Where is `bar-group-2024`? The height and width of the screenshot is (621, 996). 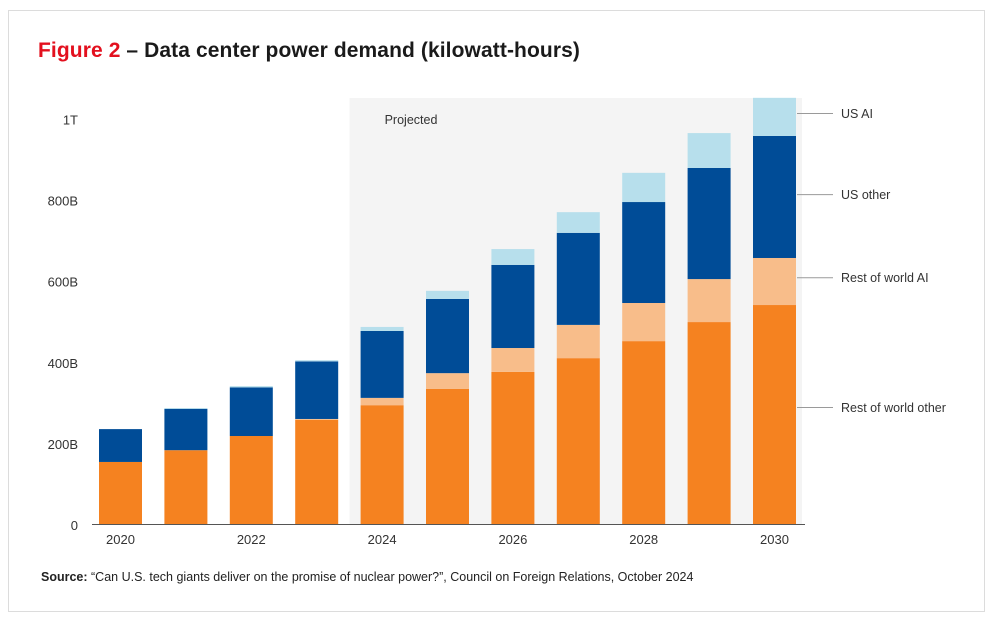 bar-group-2024 is located at coordinates (382, 425).